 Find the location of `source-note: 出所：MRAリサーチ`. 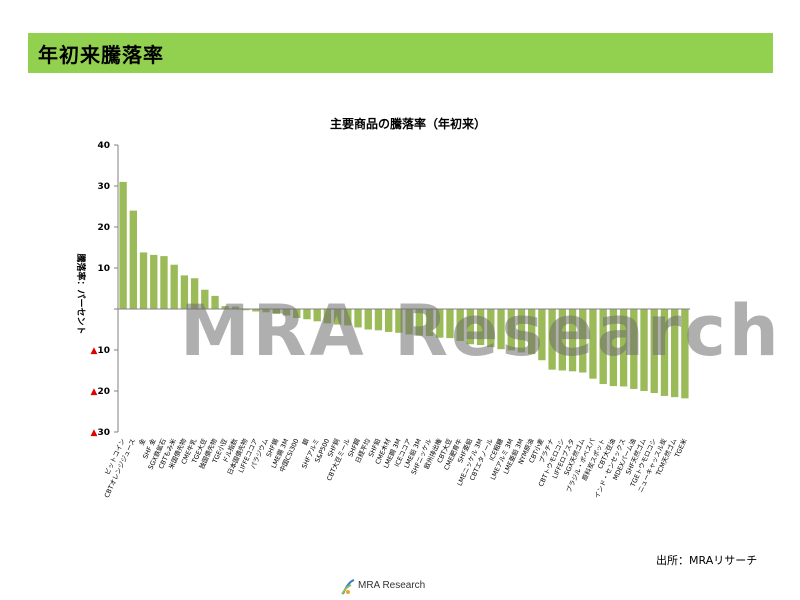

source-note: 出所：MRAリサーチ is located at coordinates (707, 560).